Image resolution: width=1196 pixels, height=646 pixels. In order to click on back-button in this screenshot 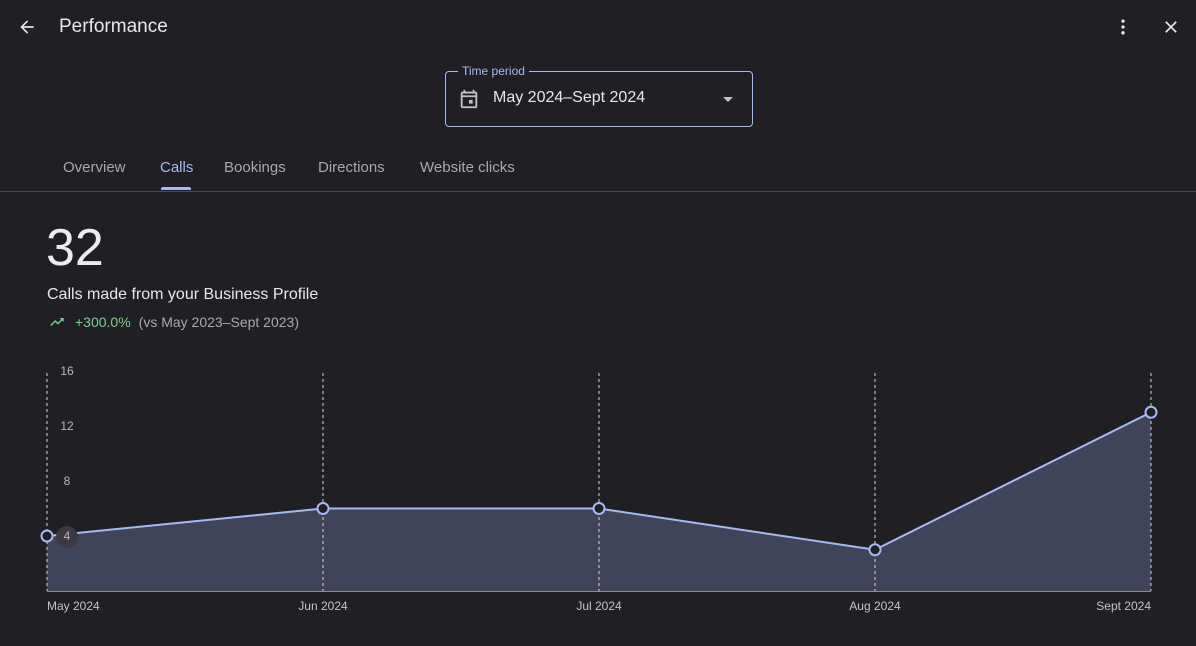, I will do `click(27, 27)`.